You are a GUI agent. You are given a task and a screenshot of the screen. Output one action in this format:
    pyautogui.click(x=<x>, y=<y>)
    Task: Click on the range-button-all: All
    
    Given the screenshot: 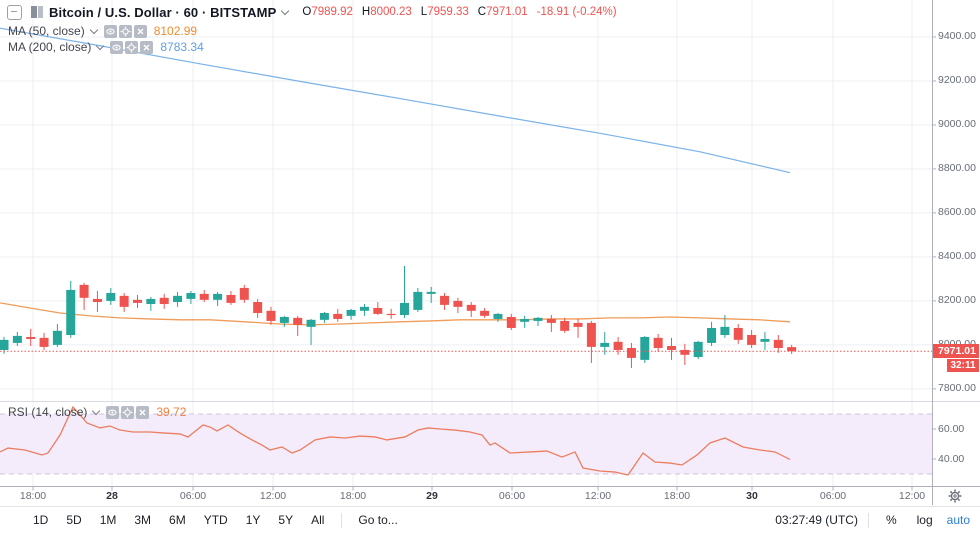 What is the action you would take?
    pyautogui.click(x=318, y=520)
    